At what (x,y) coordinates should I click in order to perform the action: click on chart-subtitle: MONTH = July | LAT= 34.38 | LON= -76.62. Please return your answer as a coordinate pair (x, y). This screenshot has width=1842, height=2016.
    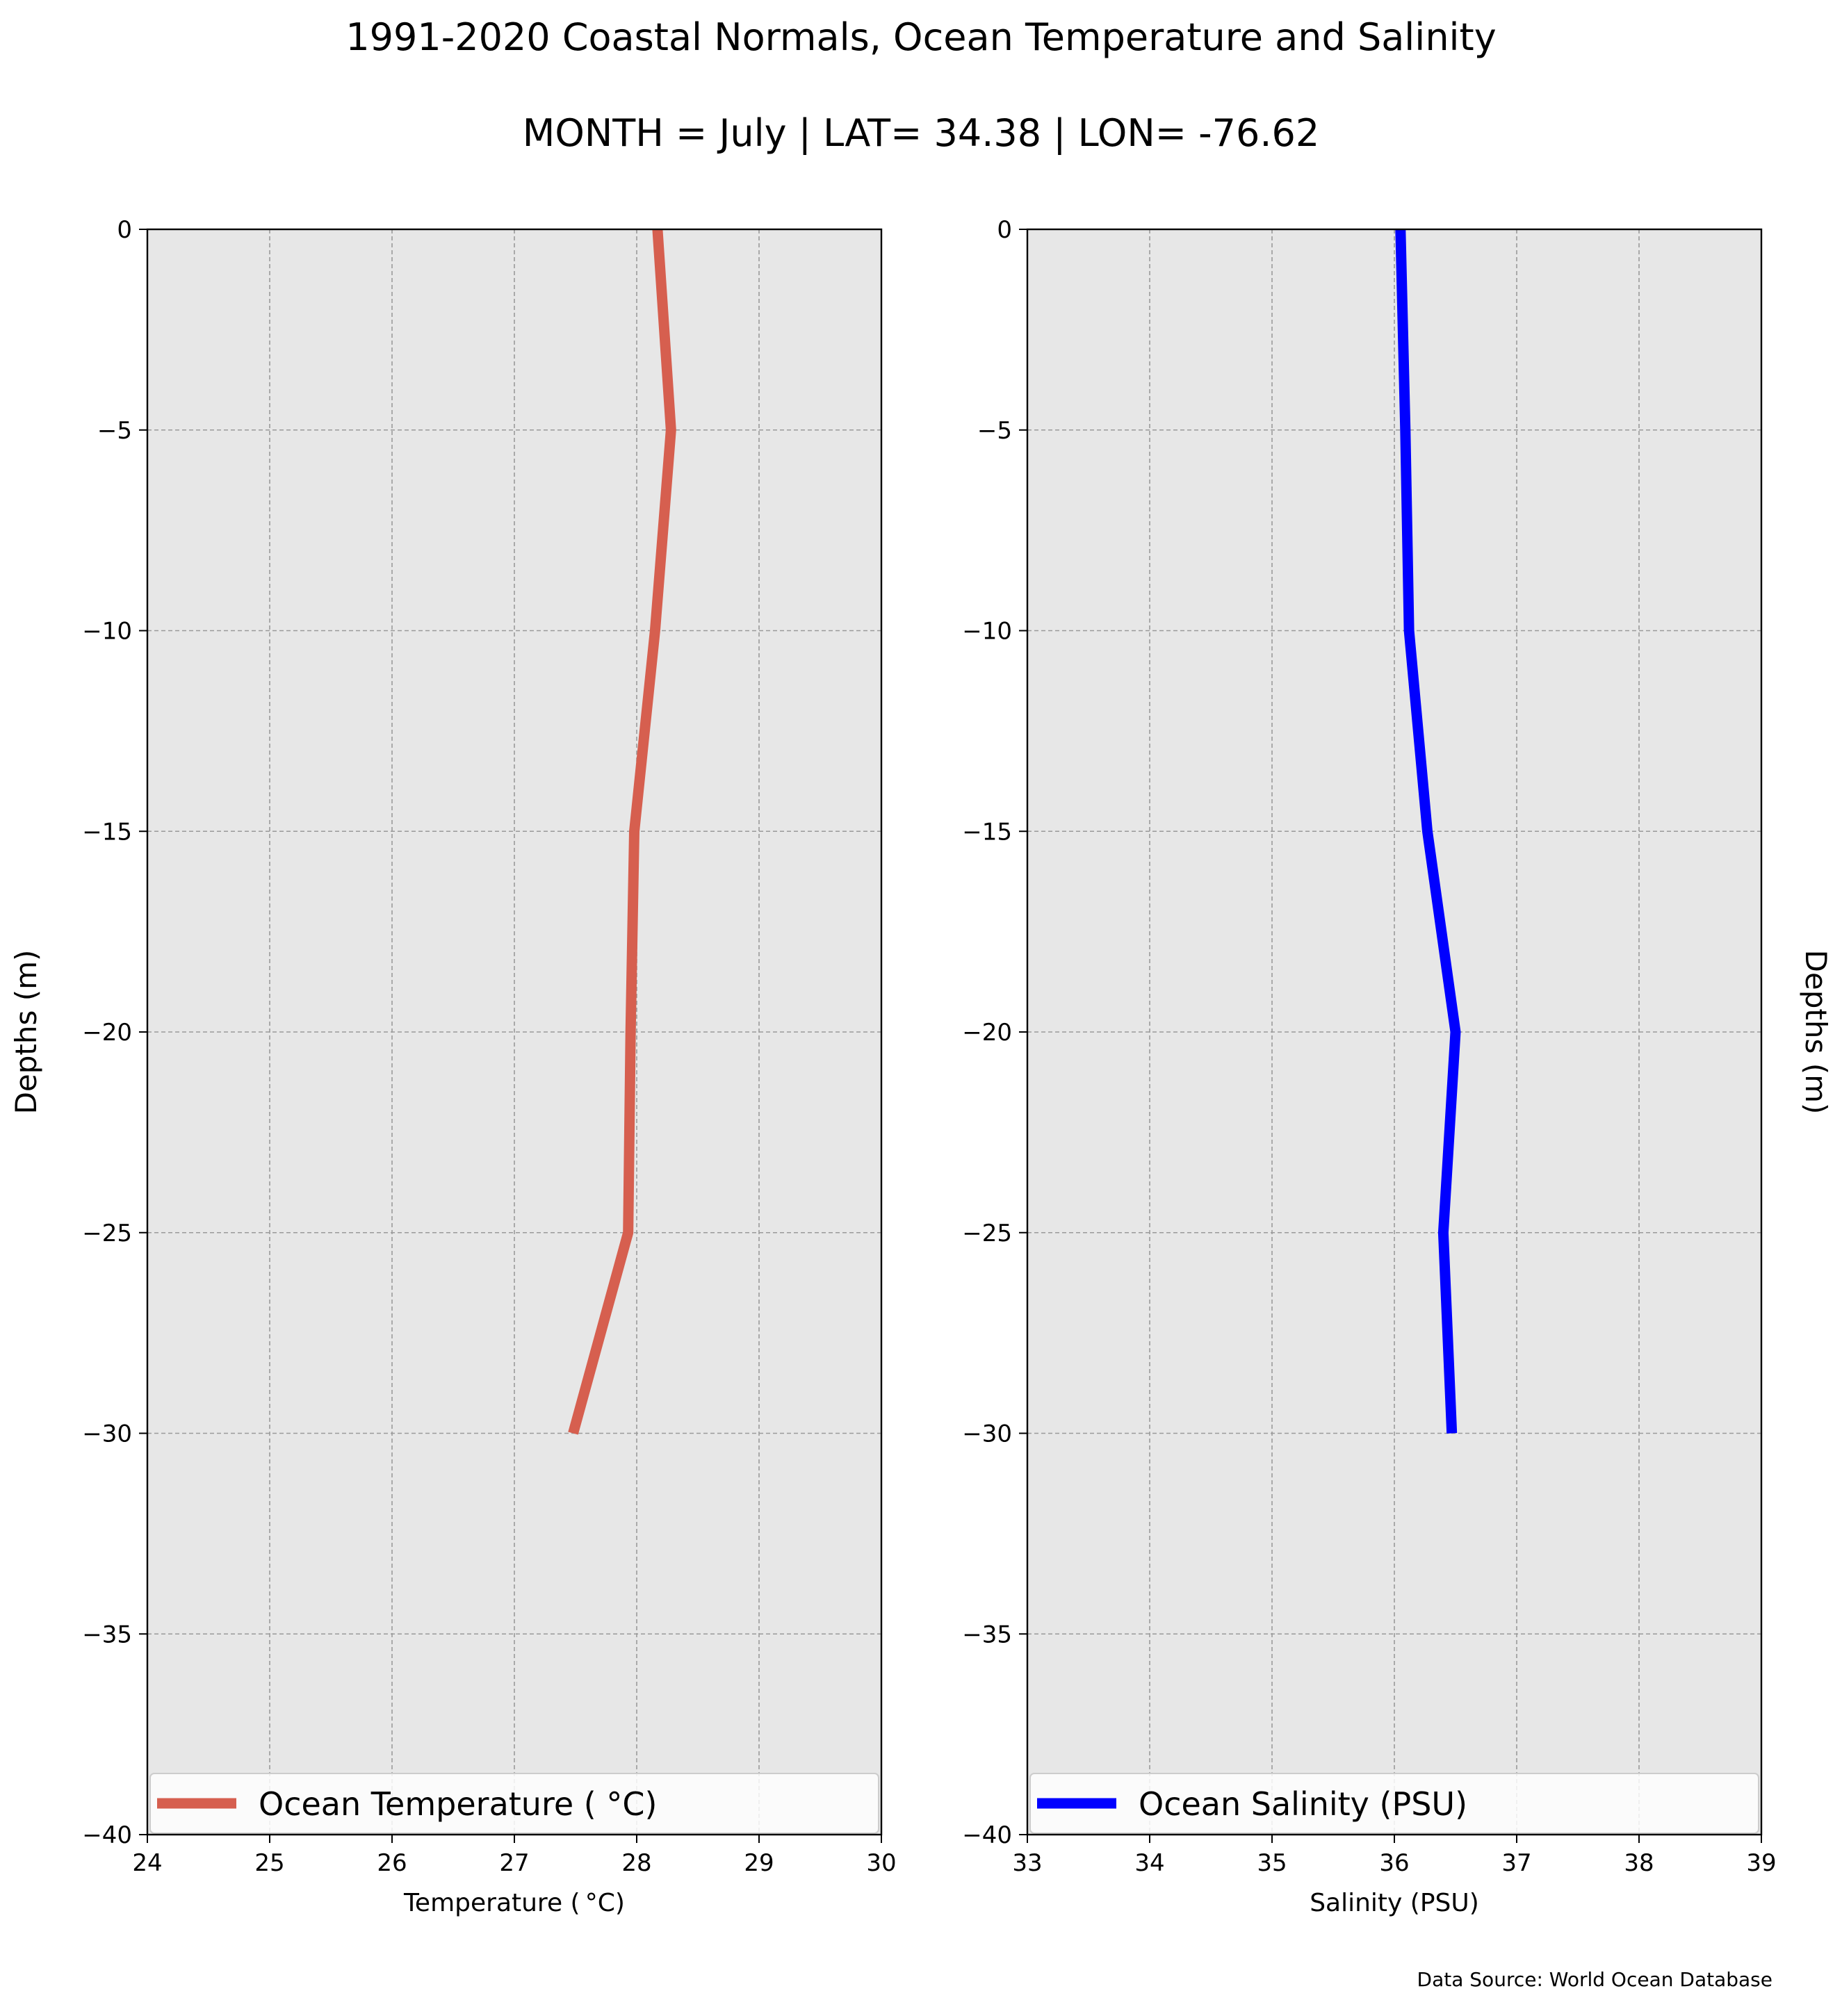
    Looking at the image, I should click on (921, 133).